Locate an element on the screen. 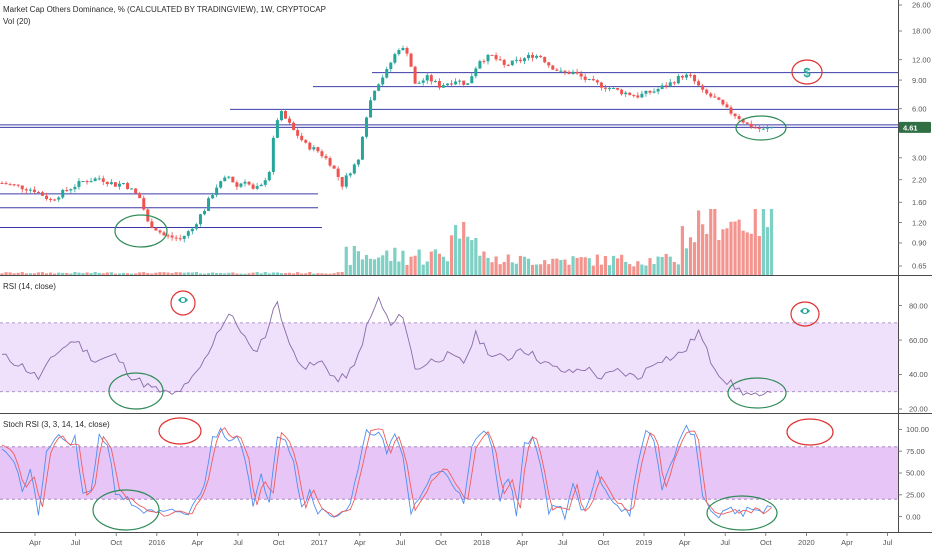  ellipse-red-stoch-2016 is located at coordinates (180, 431).